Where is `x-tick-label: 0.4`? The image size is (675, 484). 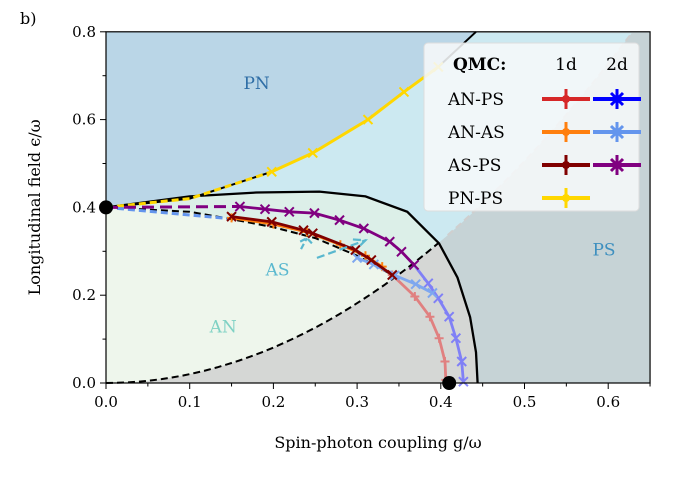
x-tick-label: 0.4 is located at coordinates (441, 402).